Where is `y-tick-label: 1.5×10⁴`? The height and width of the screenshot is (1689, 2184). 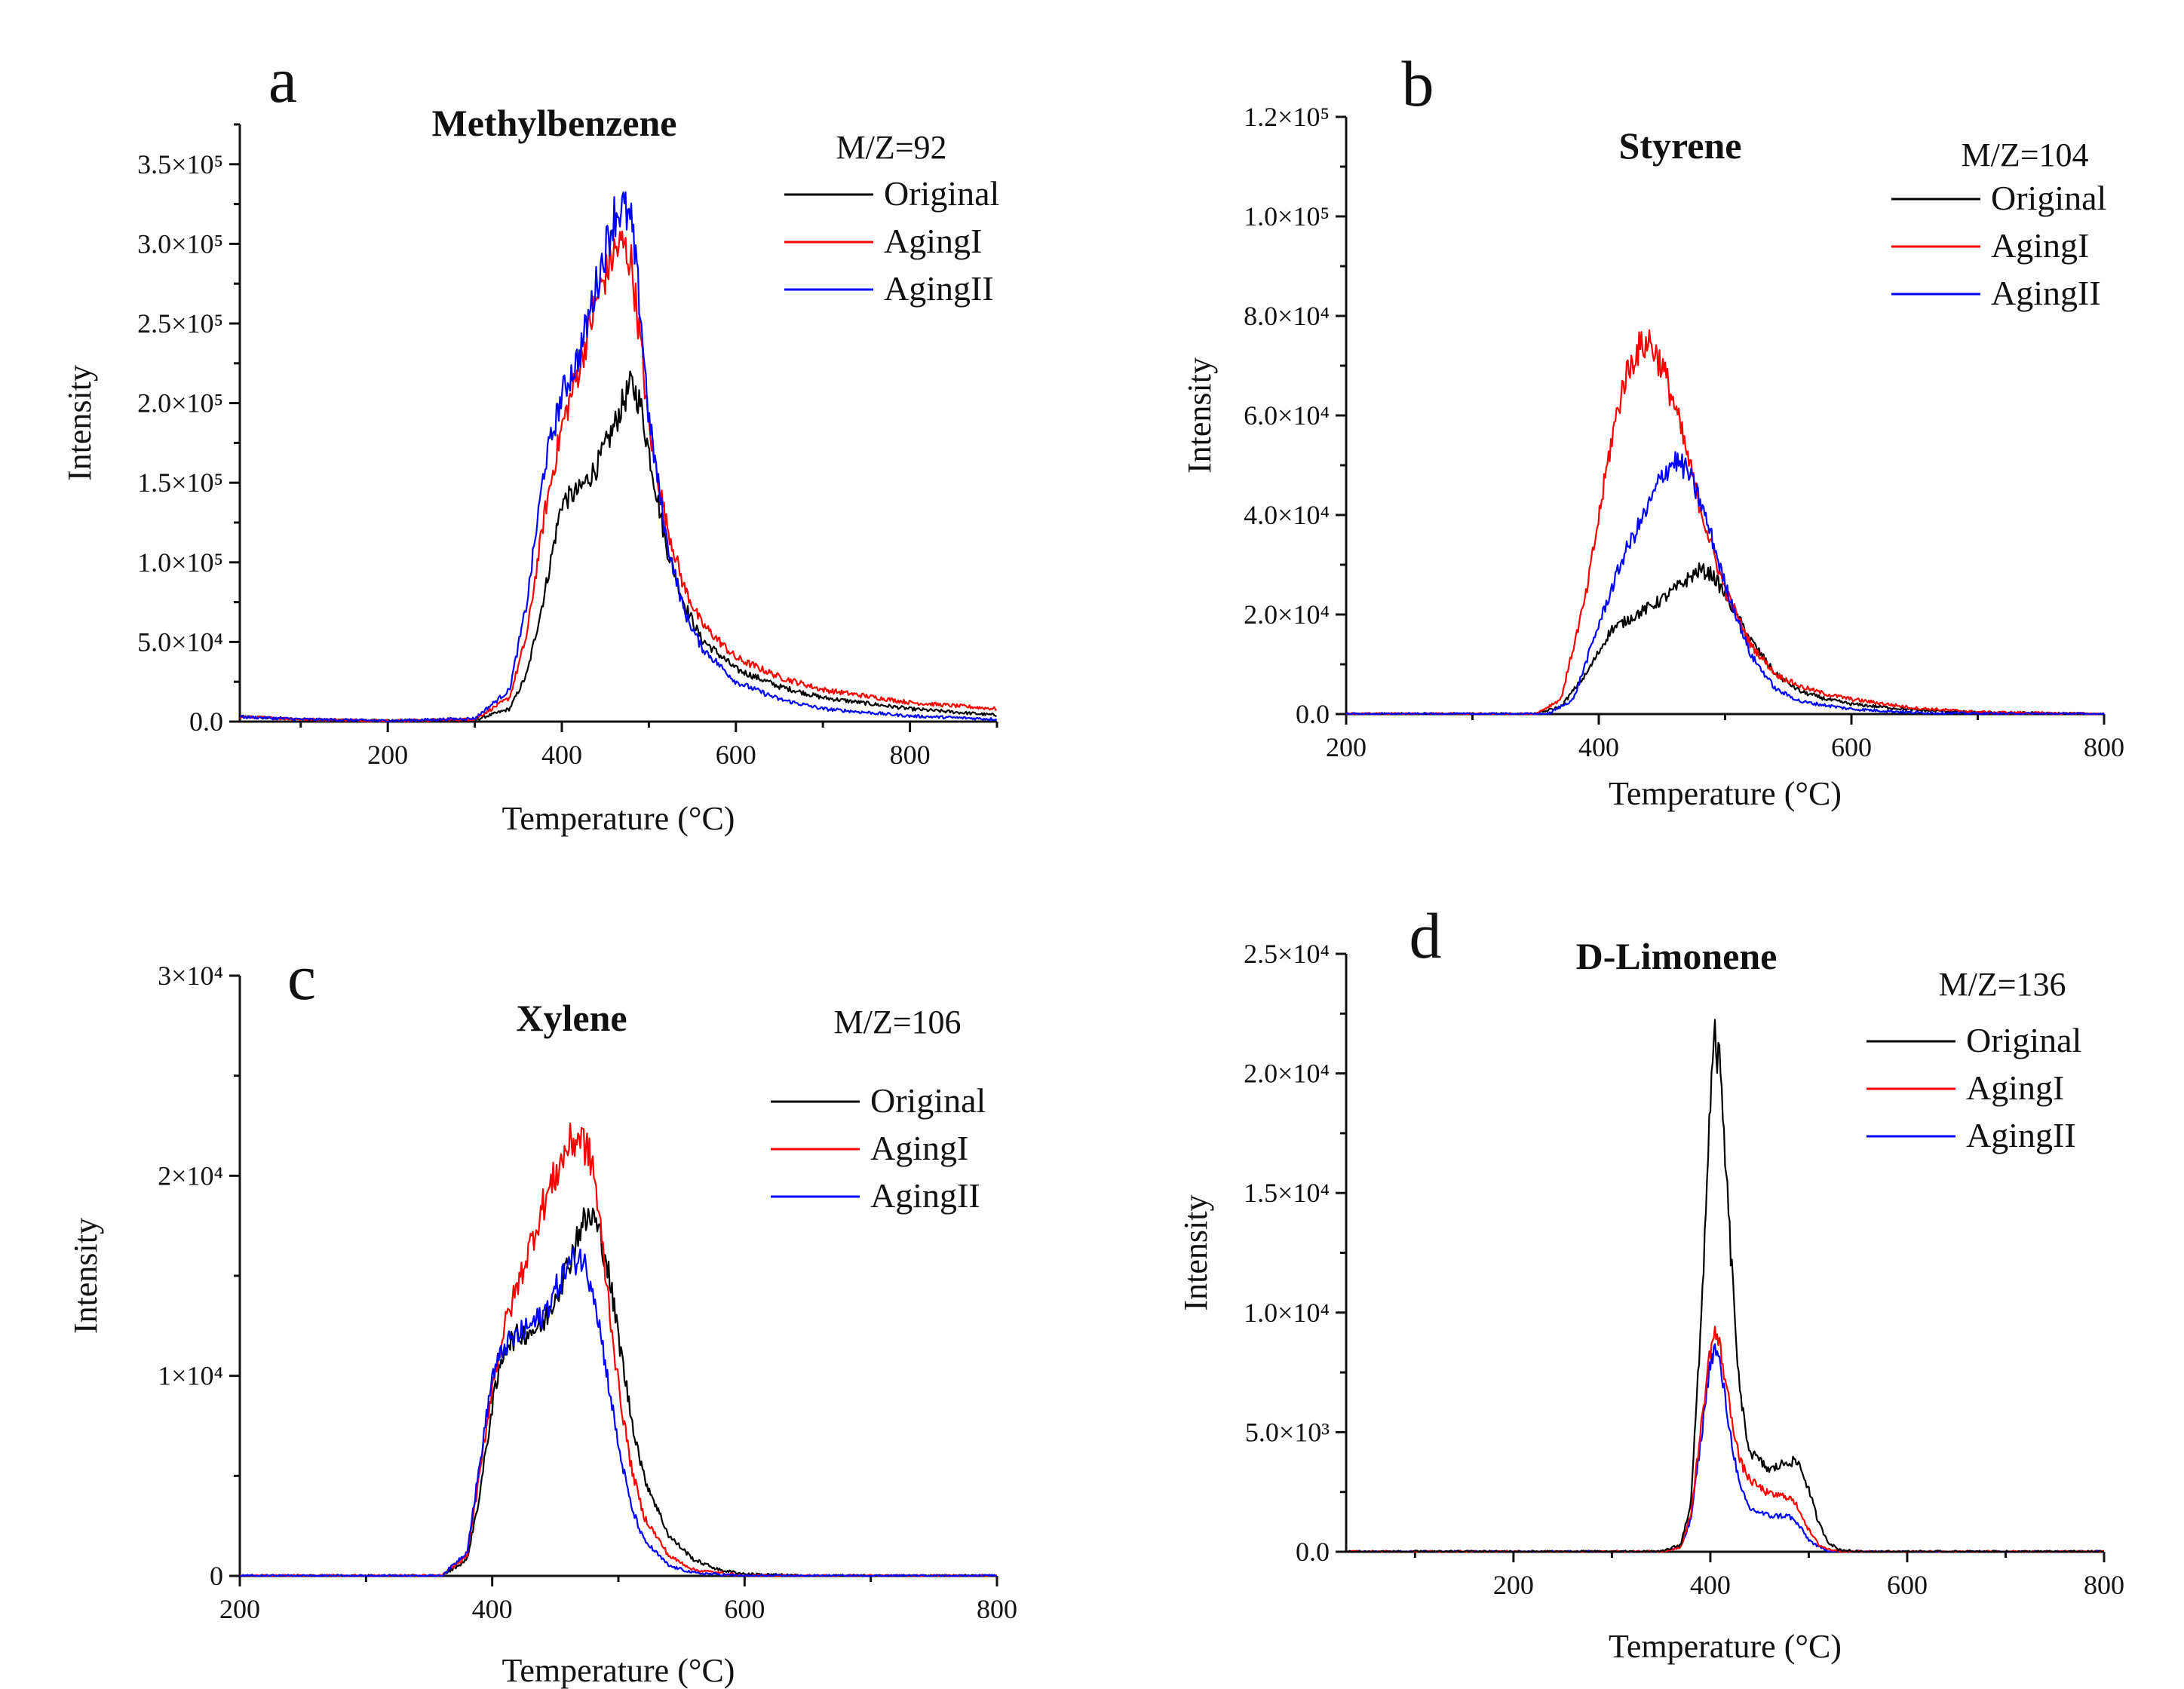
y-tick-label: 1.5×10⁴ is located at coordinates (1287, 1193).